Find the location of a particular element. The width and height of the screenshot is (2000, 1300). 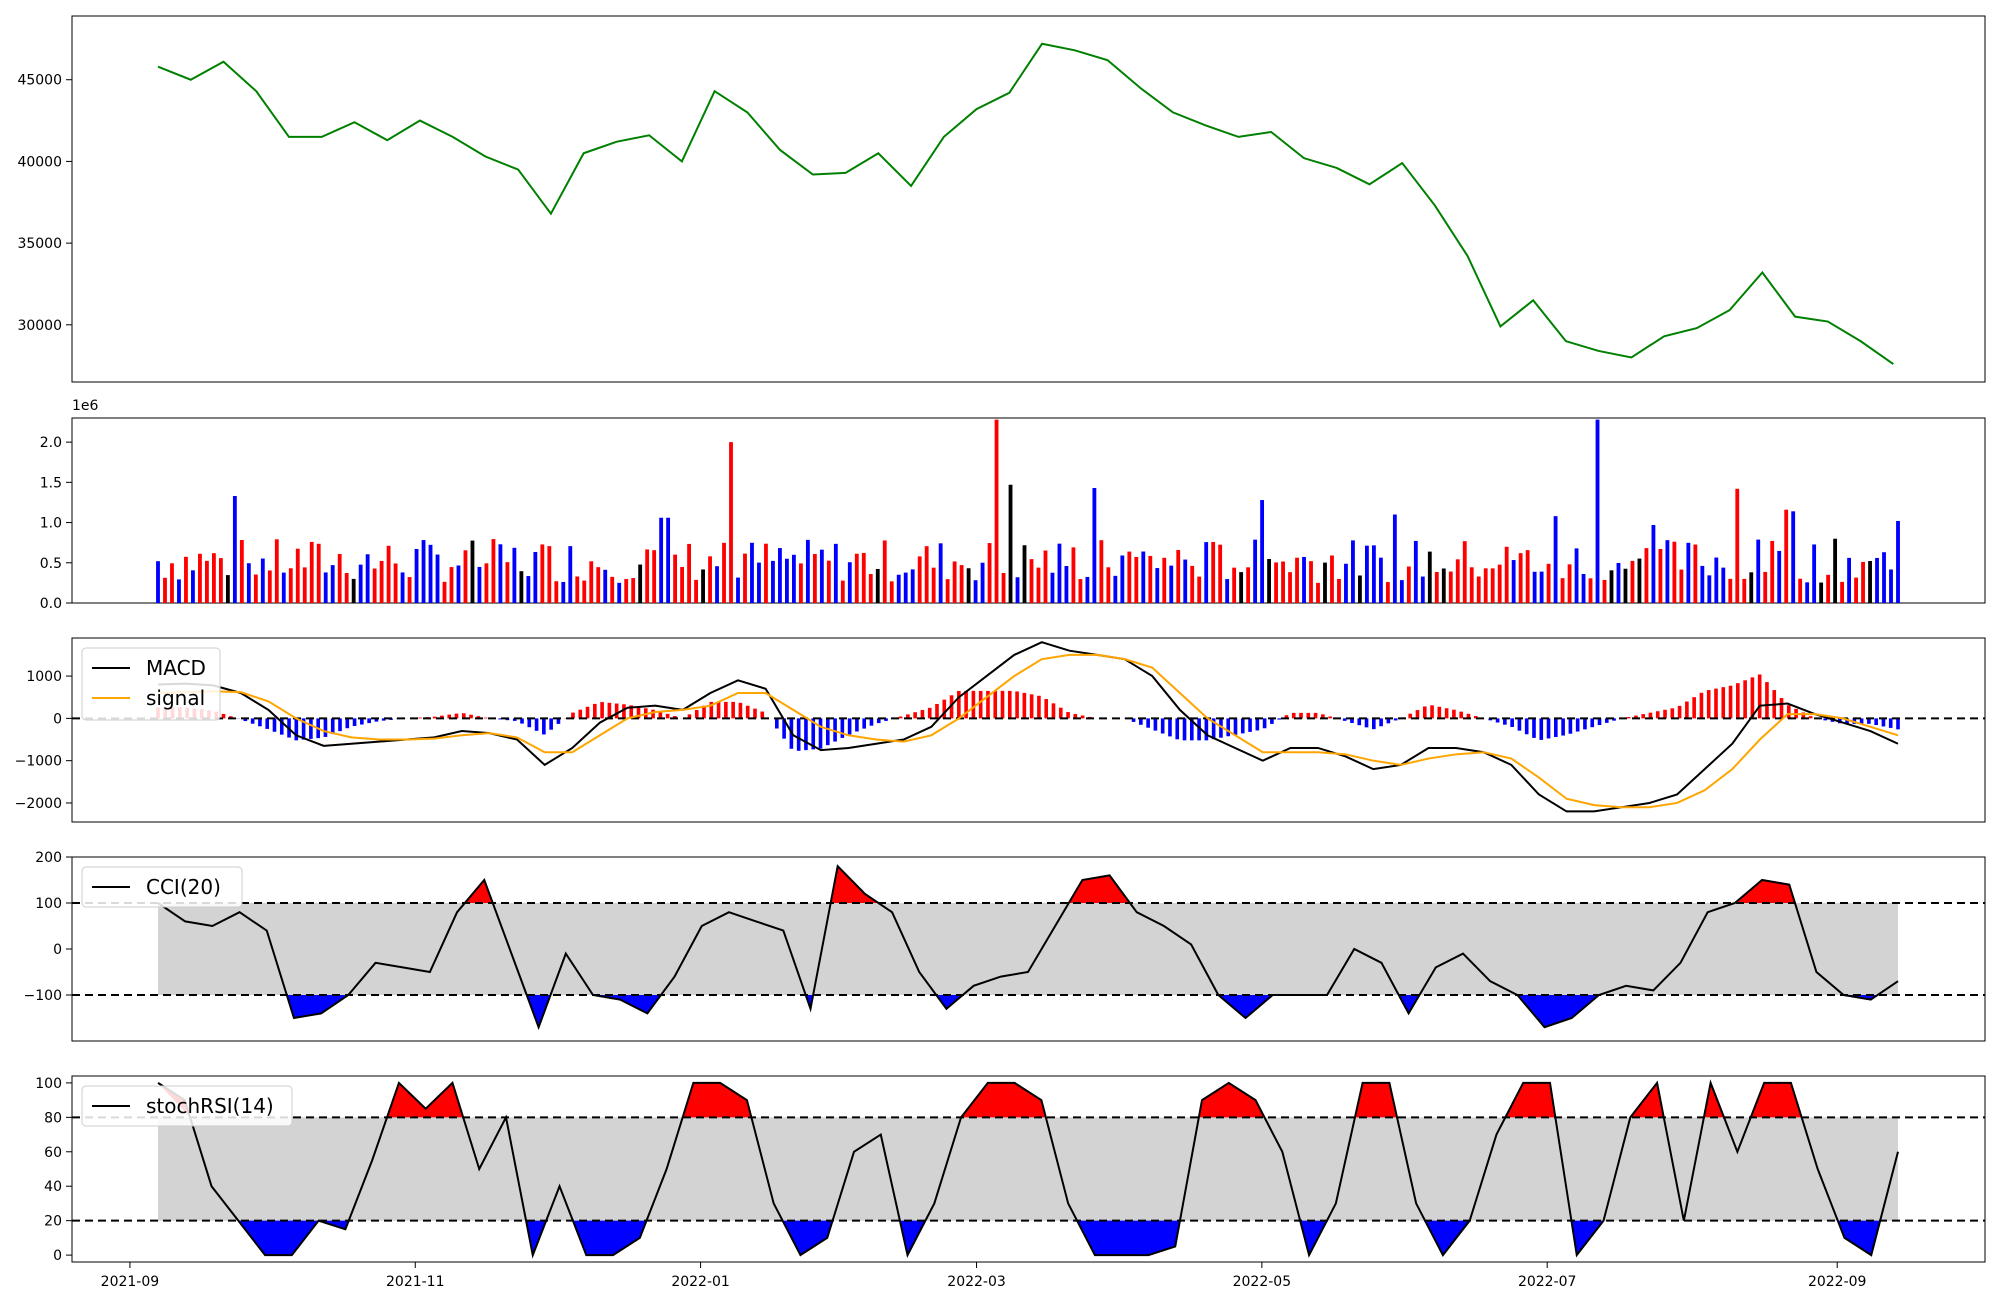

y-tick-label: 80 is located at coordinates (53, 1118).